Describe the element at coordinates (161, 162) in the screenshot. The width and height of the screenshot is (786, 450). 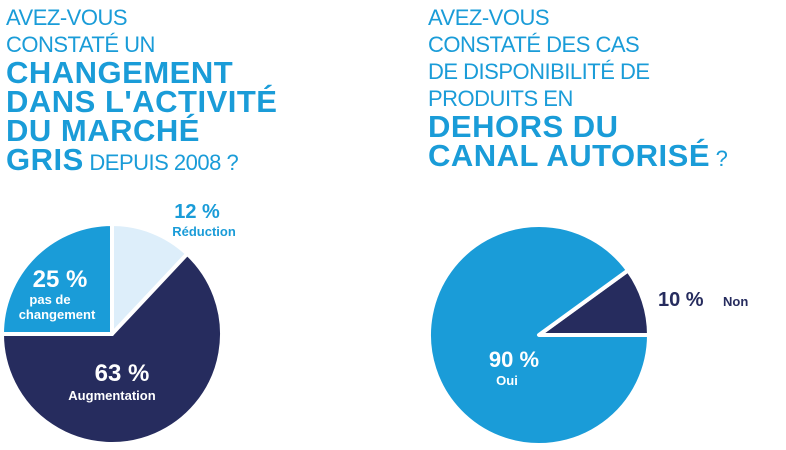
I see `q1-tail: DEPUIS 2008 ?` at that location.